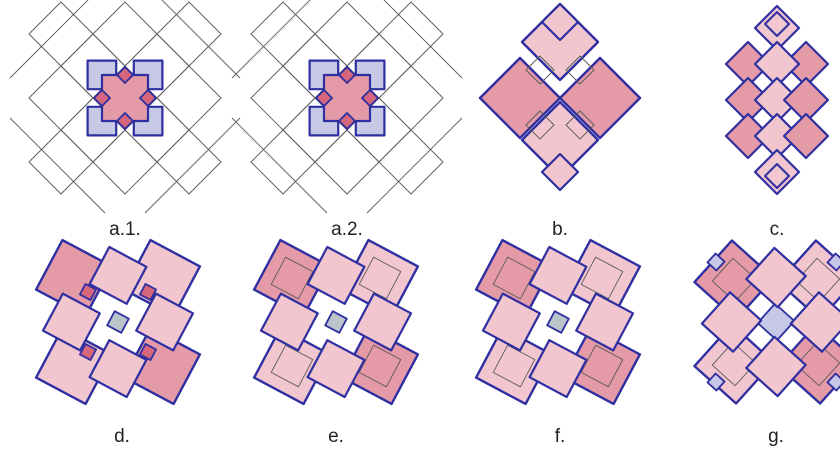 Image resolution: width=840 pixels, height=453 pixels. I want to click on label-d: d., so click(122, 436).